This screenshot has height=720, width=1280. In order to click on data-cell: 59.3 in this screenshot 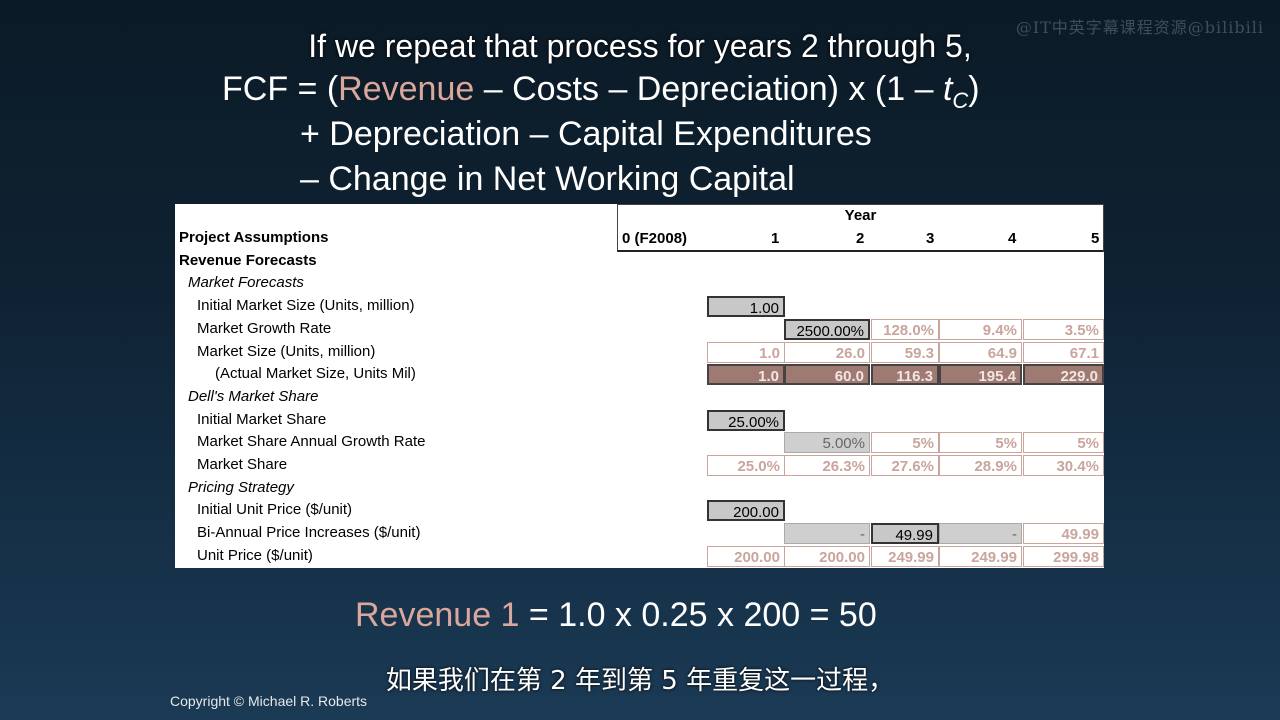, I will do `click(905, 352)`.